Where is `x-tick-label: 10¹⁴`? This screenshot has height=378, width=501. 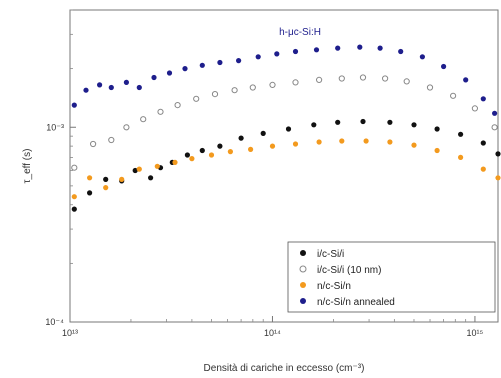
x-tick-label: 10¹⁴ is located at coordinates (272, 333).